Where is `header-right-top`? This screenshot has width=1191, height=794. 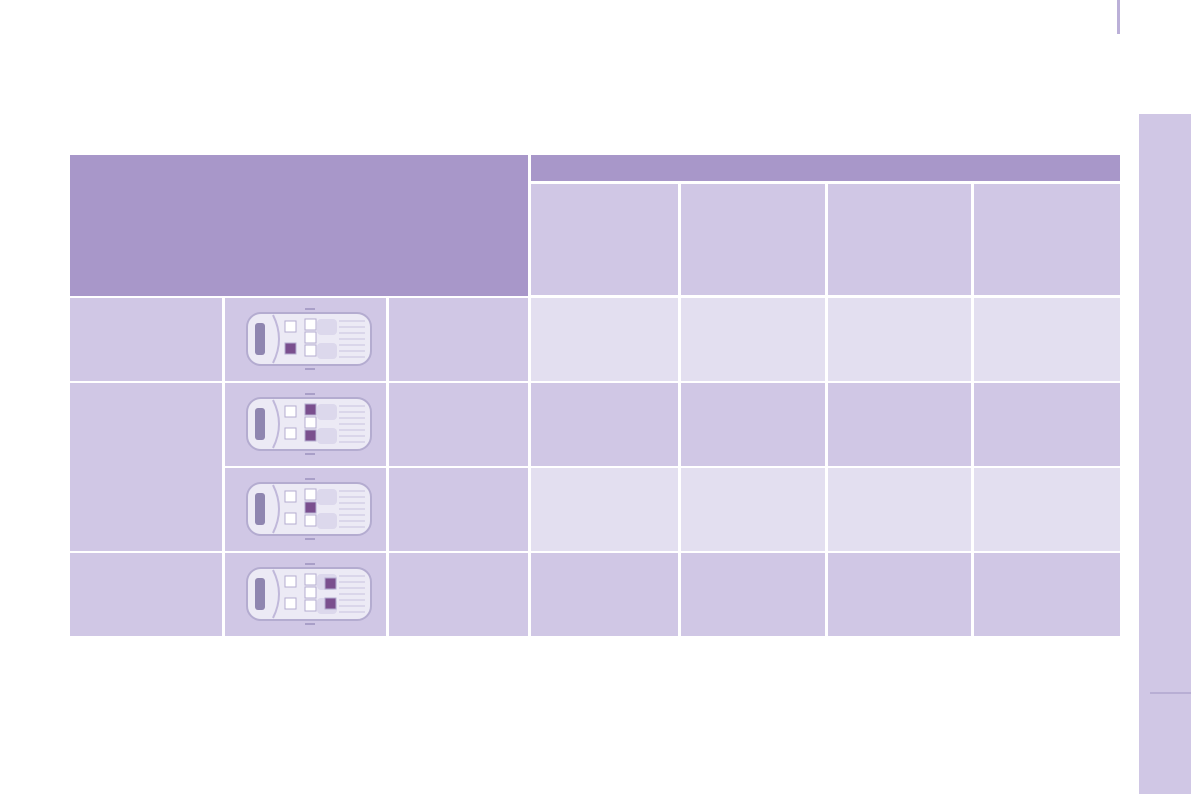
header-right-top is located at coordinates (825, 168).